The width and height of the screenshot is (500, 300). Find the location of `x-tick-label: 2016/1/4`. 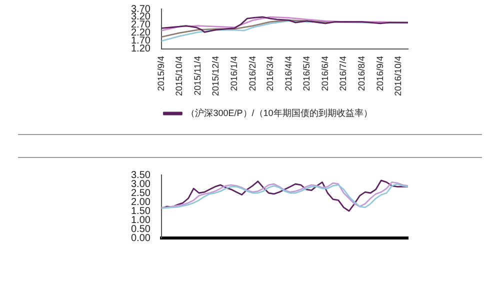

x-tick-label: 2016/1/4 is located at coordinates (233, 74).